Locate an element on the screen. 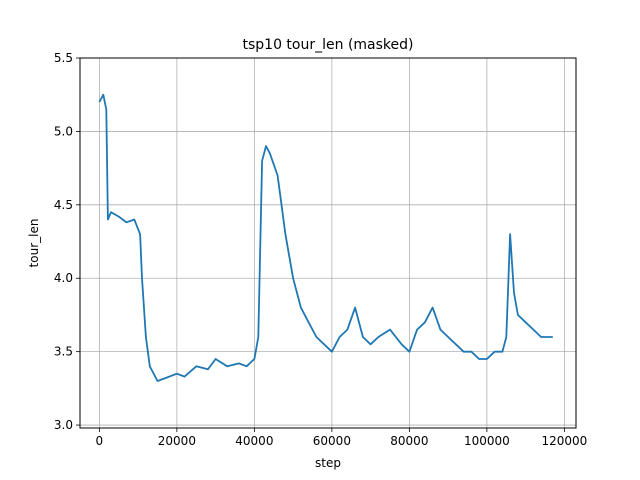 Image resolution: width=640 pixels, height=480 pixels. y-tick-label: 5.5 is located at coordinates (63, 58).